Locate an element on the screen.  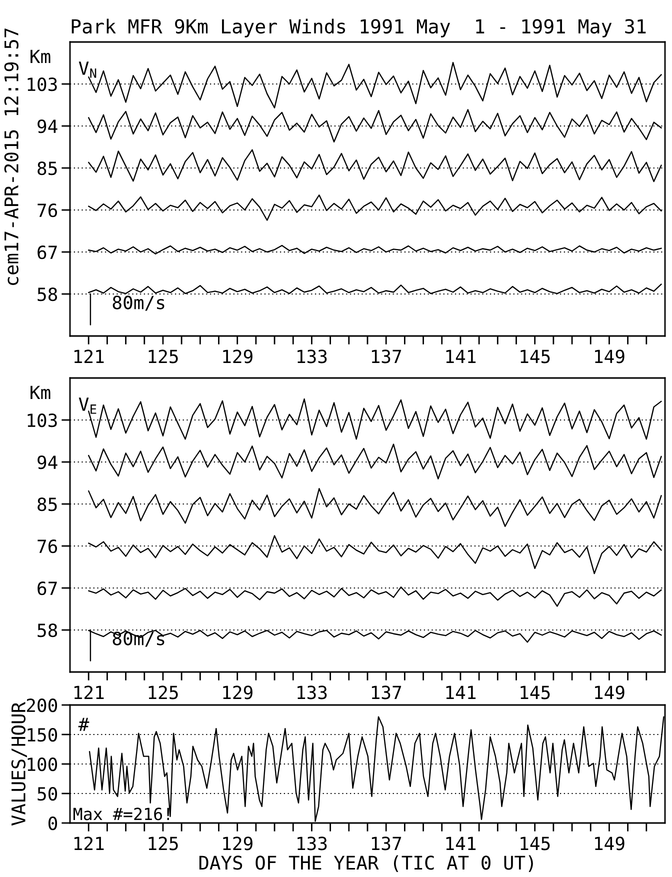
annotation: 80m/s is located at coordinates (138, 303).